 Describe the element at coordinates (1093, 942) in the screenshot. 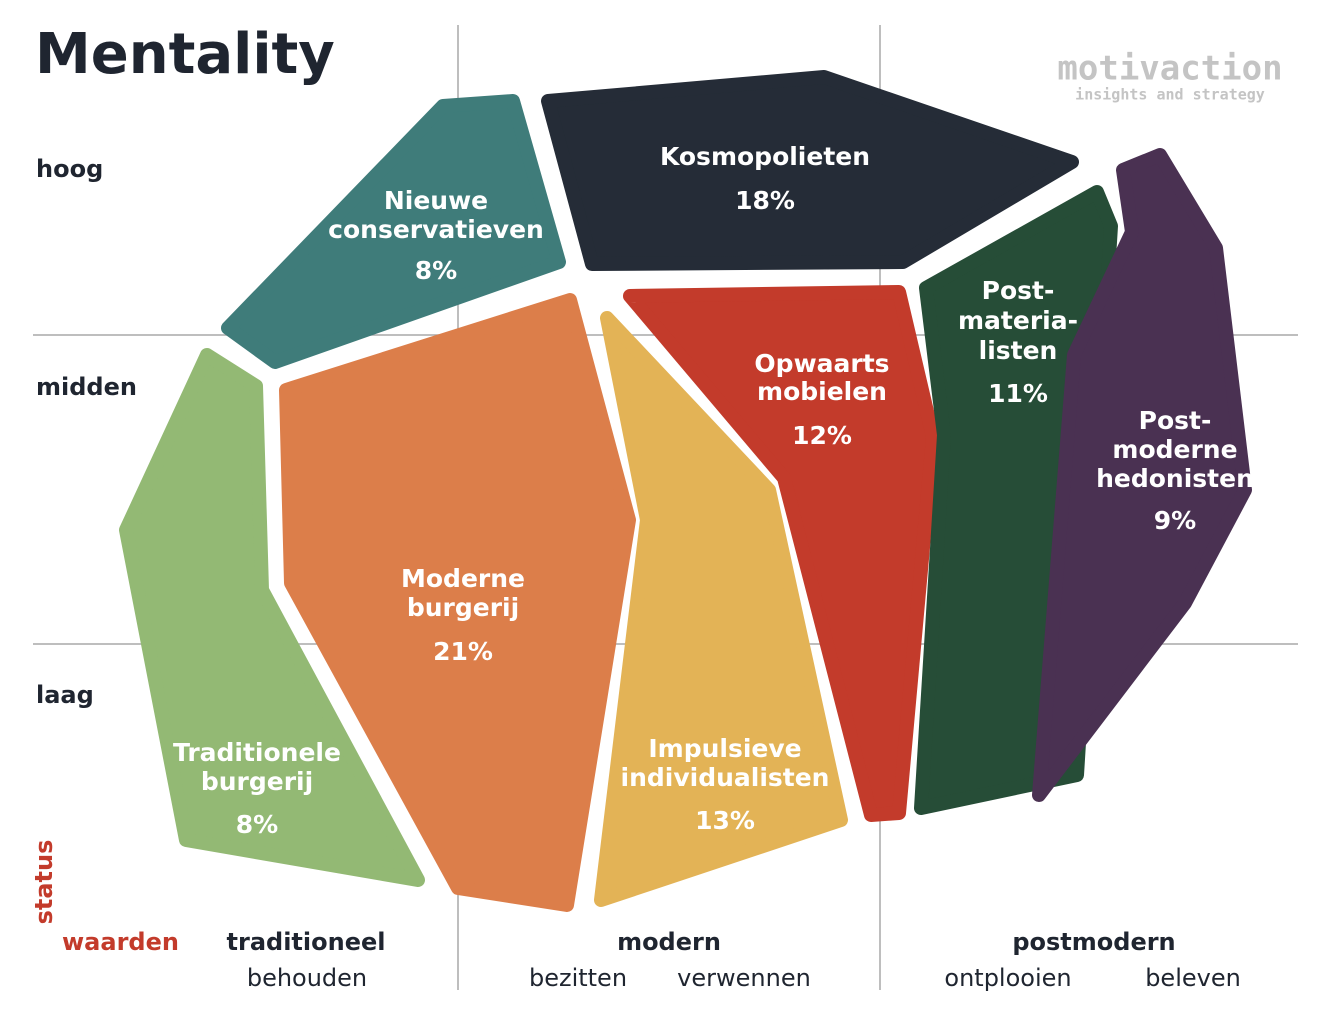

I see `x-group-label: postmodern` at that location.